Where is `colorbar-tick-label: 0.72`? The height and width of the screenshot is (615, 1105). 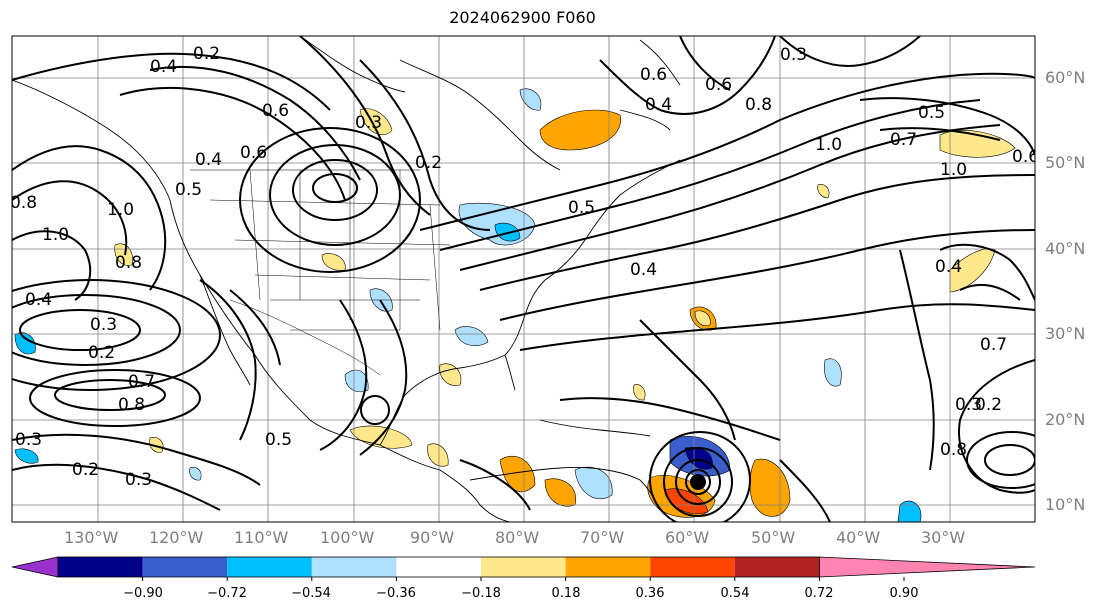 colorbar-tick-label: 0.72 is located at coordinates (819, 593).